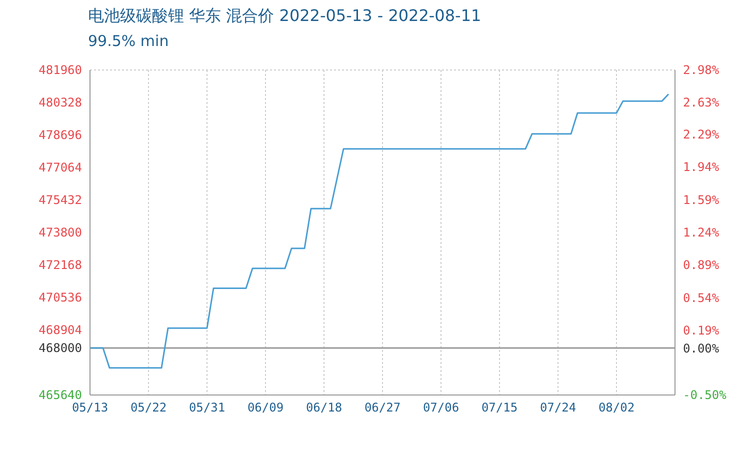  What do you see at coordinates (701, 103) in the screenshot?
I see `y2-tick-label: 2.63%` at bounding box center [701, 103].